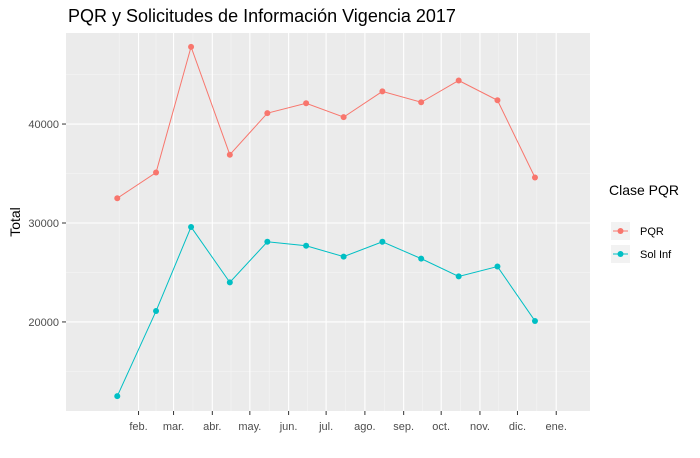 This screenshot has width=700, height=458. What do you see at coordinates (288, 427) in the screenshot?
I see `x-tick-label: jun.` at bounding box center [288, 427].